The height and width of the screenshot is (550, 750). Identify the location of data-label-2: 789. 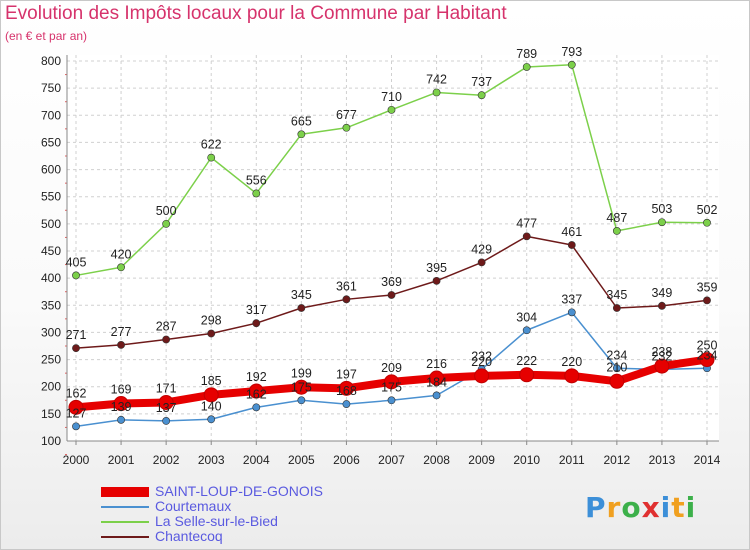
(526, 54).